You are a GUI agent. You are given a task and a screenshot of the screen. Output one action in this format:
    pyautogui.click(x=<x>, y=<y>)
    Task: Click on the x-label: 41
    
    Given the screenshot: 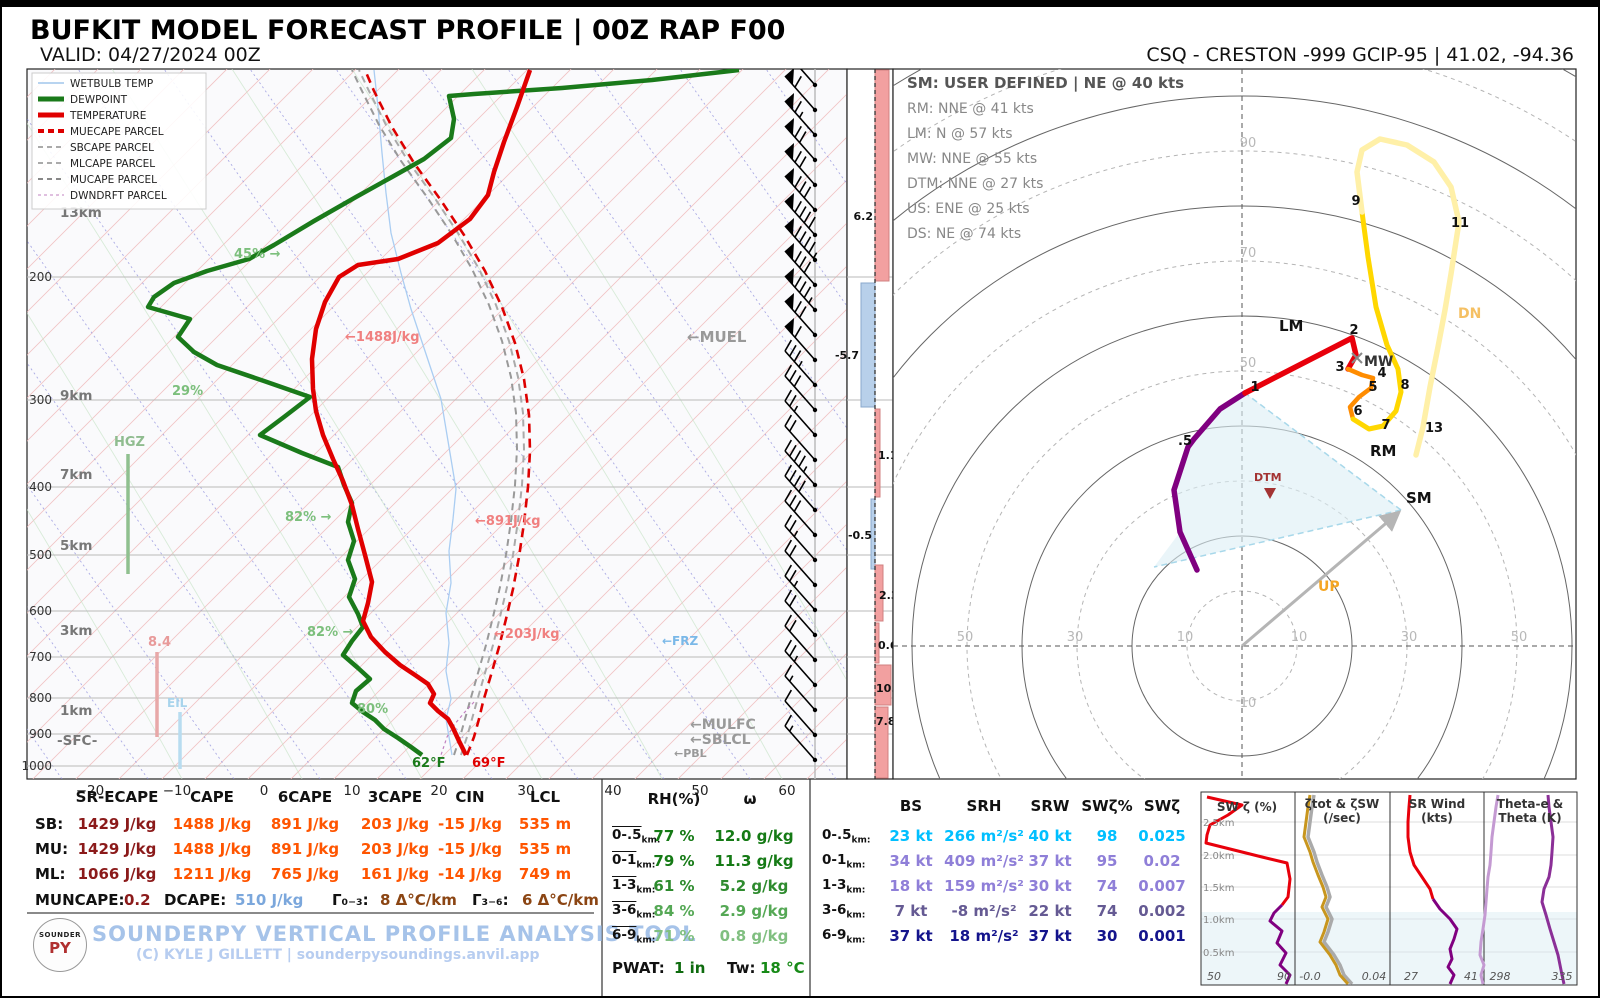 What is the action you would take?
    pyautogui.click(x=1471, y=976)
    